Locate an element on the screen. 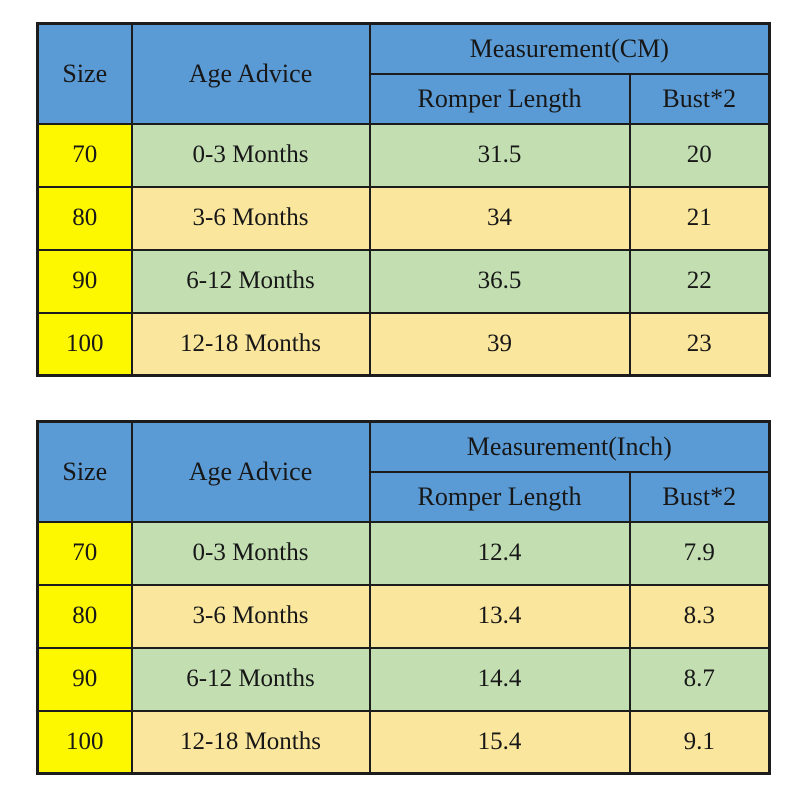  cell-bust: 20 is located at coordinates (699, 155).